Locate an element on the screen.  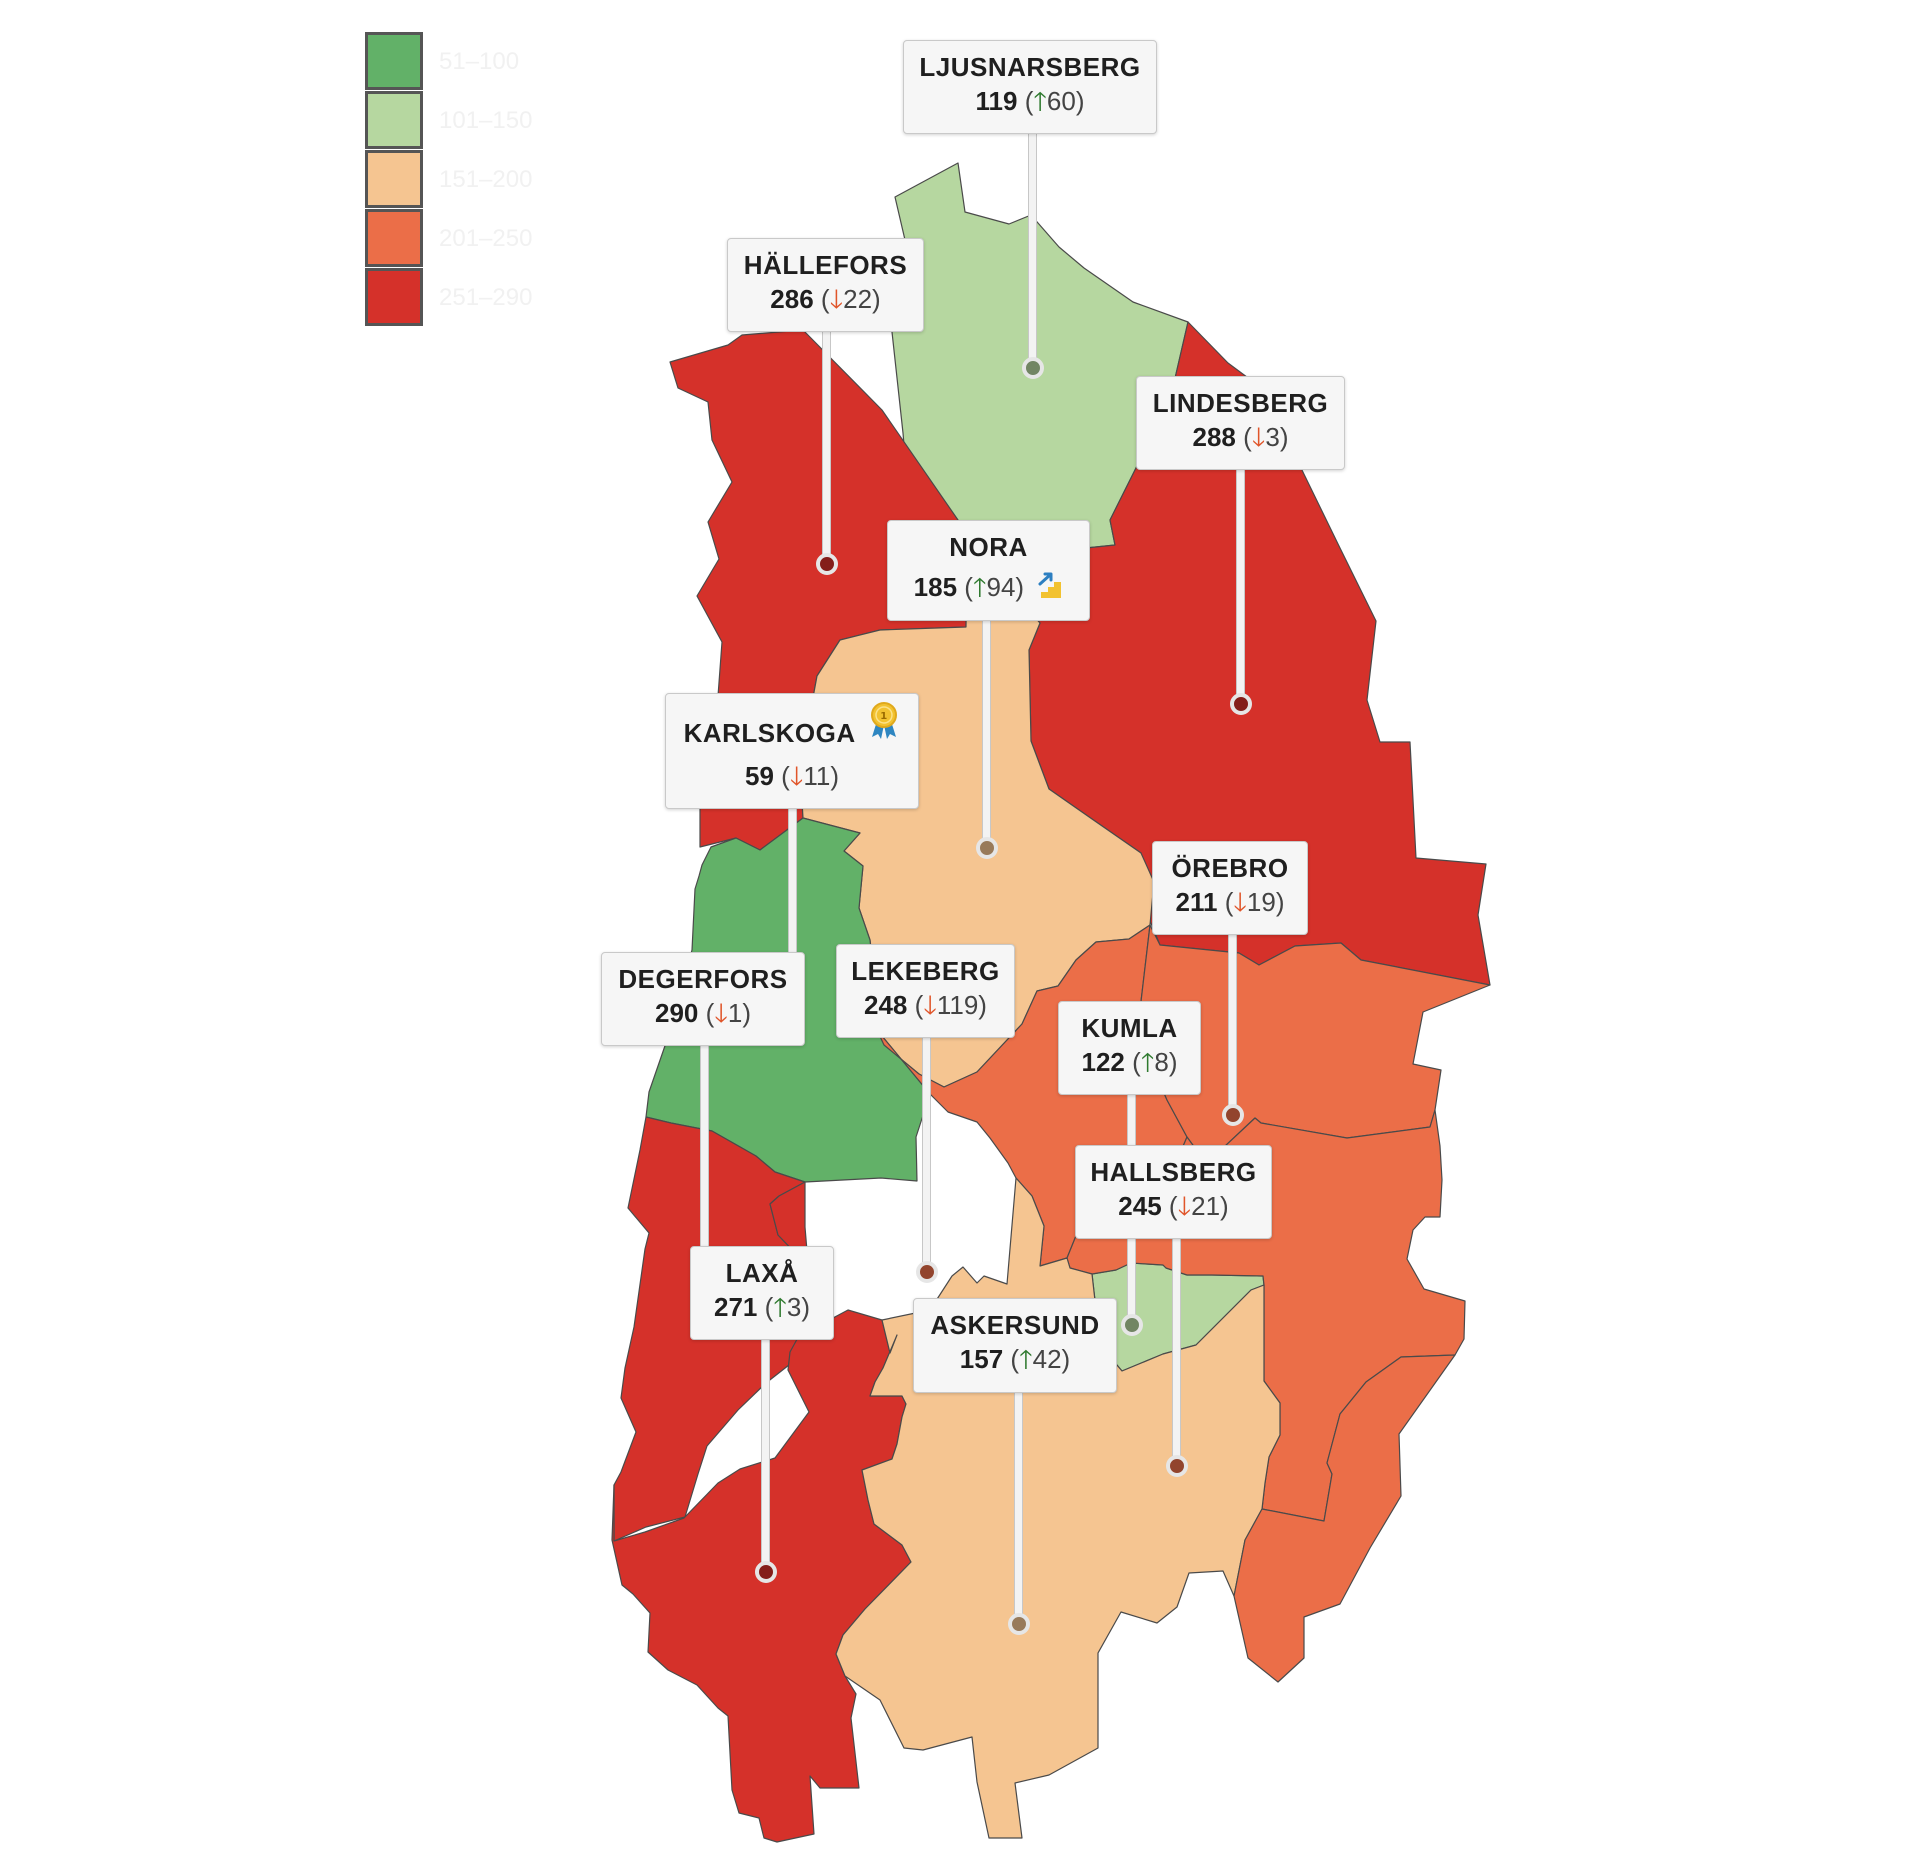
label-ljusnarsberg: LJUSNARSBERG 119 (🡑60) is located at coordinates (1030, 87).